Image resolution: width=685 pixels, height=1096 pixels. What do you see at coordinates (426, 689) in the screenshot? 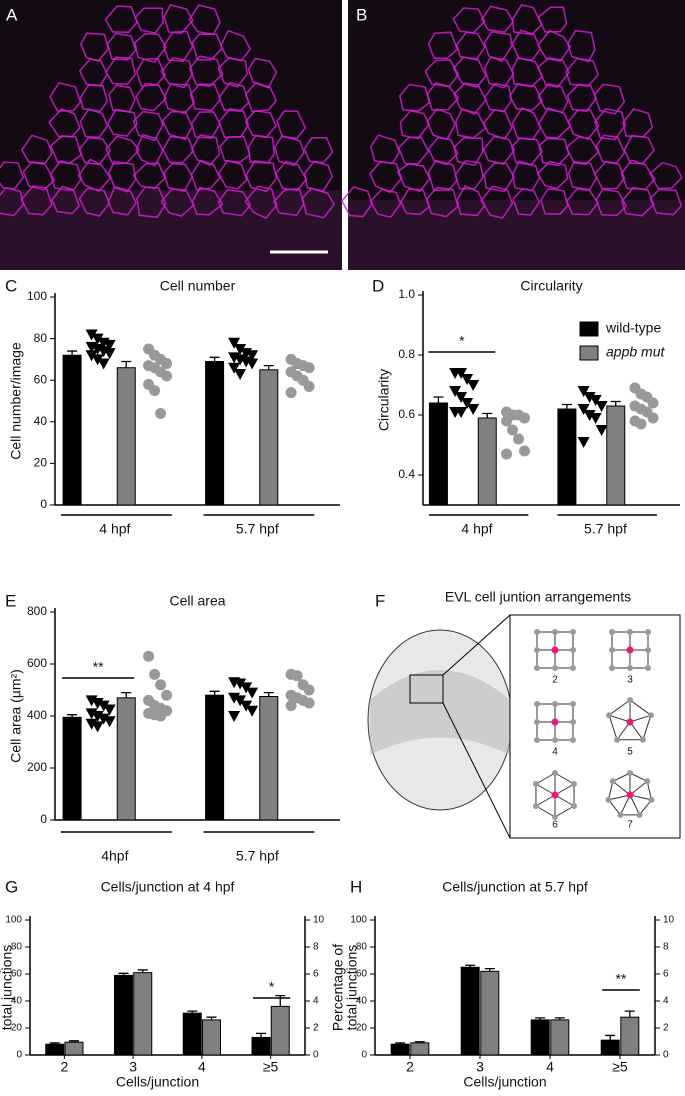
I see `zoom-box` at bounding box center [426, 689].